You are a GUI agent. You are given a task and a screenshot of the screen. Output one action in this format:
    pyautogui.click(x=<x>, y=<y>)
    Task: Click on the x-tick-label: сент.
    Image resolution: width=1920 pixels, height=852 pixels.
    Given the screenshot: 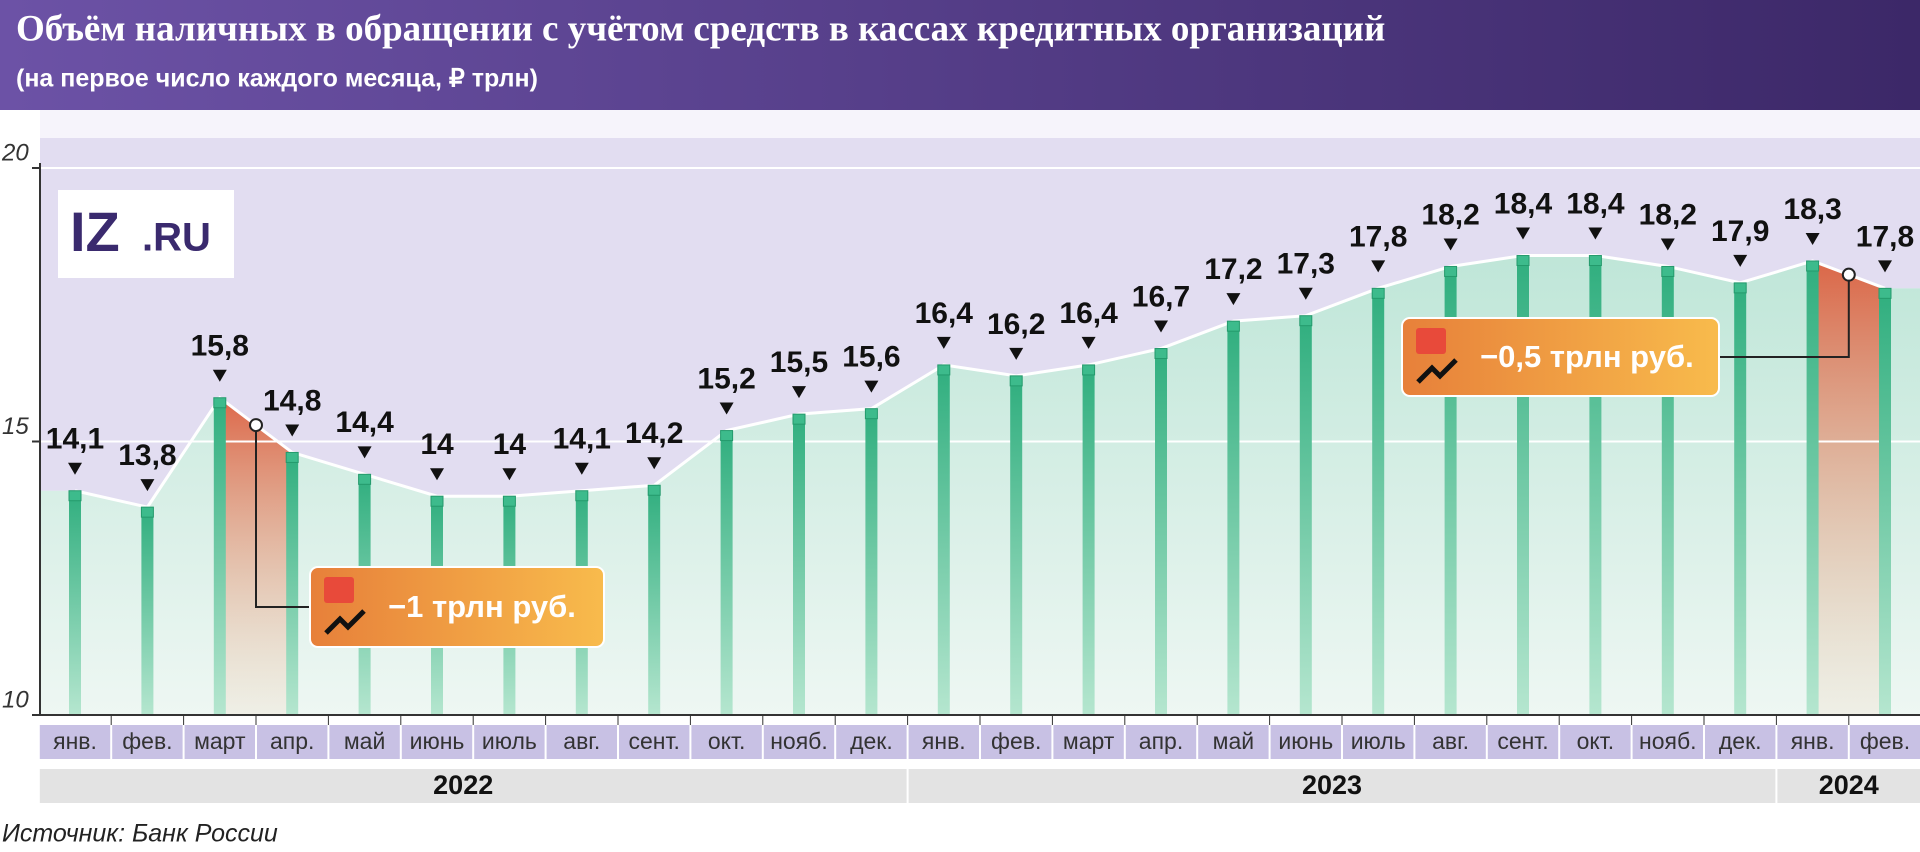 What is the action you would take?
    pyautogui.click(x=654, y=741)
    